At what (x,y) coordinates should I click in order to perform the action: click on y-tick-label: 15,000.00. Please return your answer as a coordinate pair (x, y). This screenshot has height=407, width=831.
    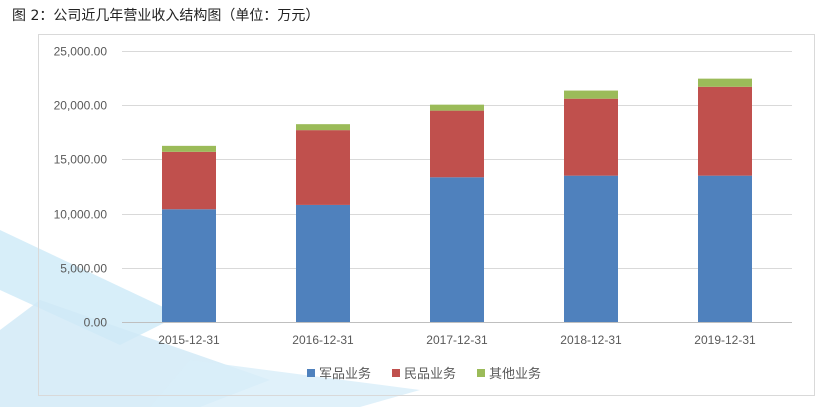
    Looking at the image, I should click on (81, 160).